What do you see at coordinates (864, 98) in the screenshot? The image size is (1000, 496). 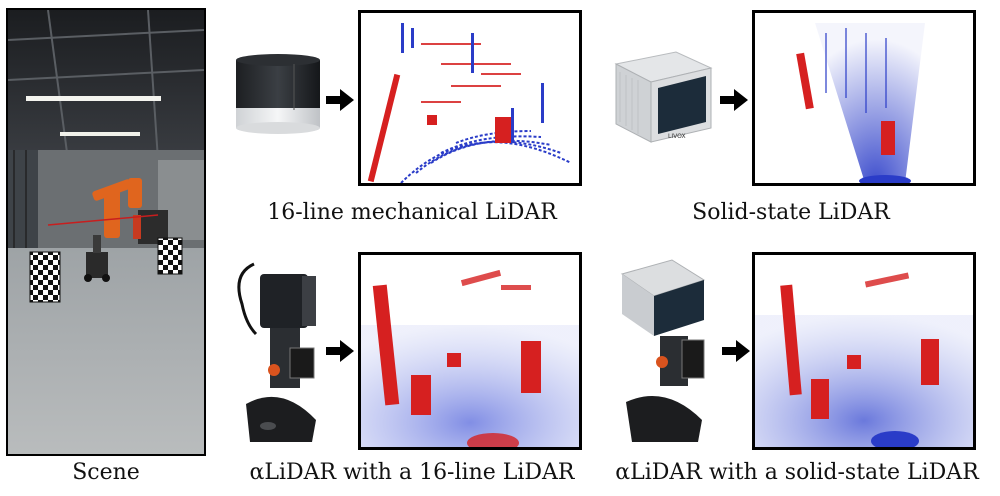 I see `pointcloud-solid-state` at bounding box center [864, 98].